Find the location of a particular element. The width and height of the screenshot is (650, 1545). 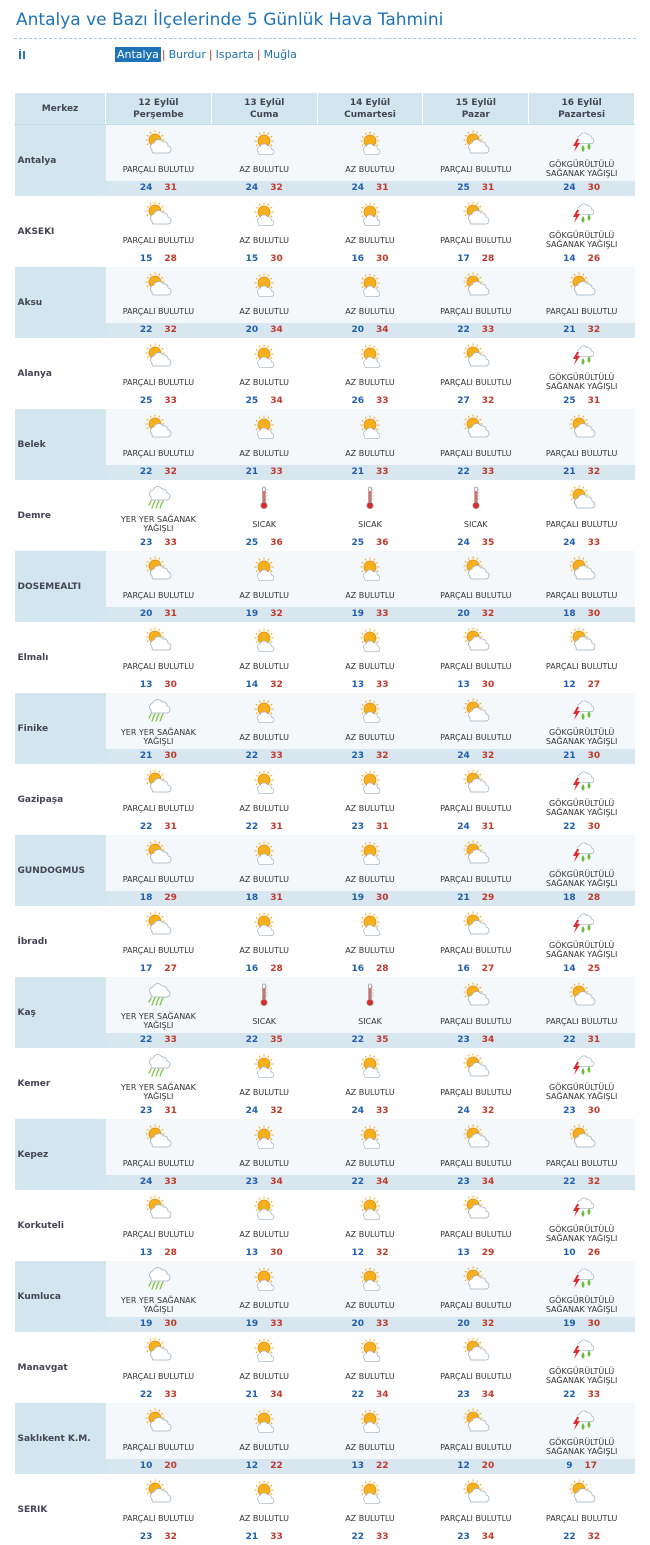

header-date: 13 Eylül is located at coordinates (264, 103).